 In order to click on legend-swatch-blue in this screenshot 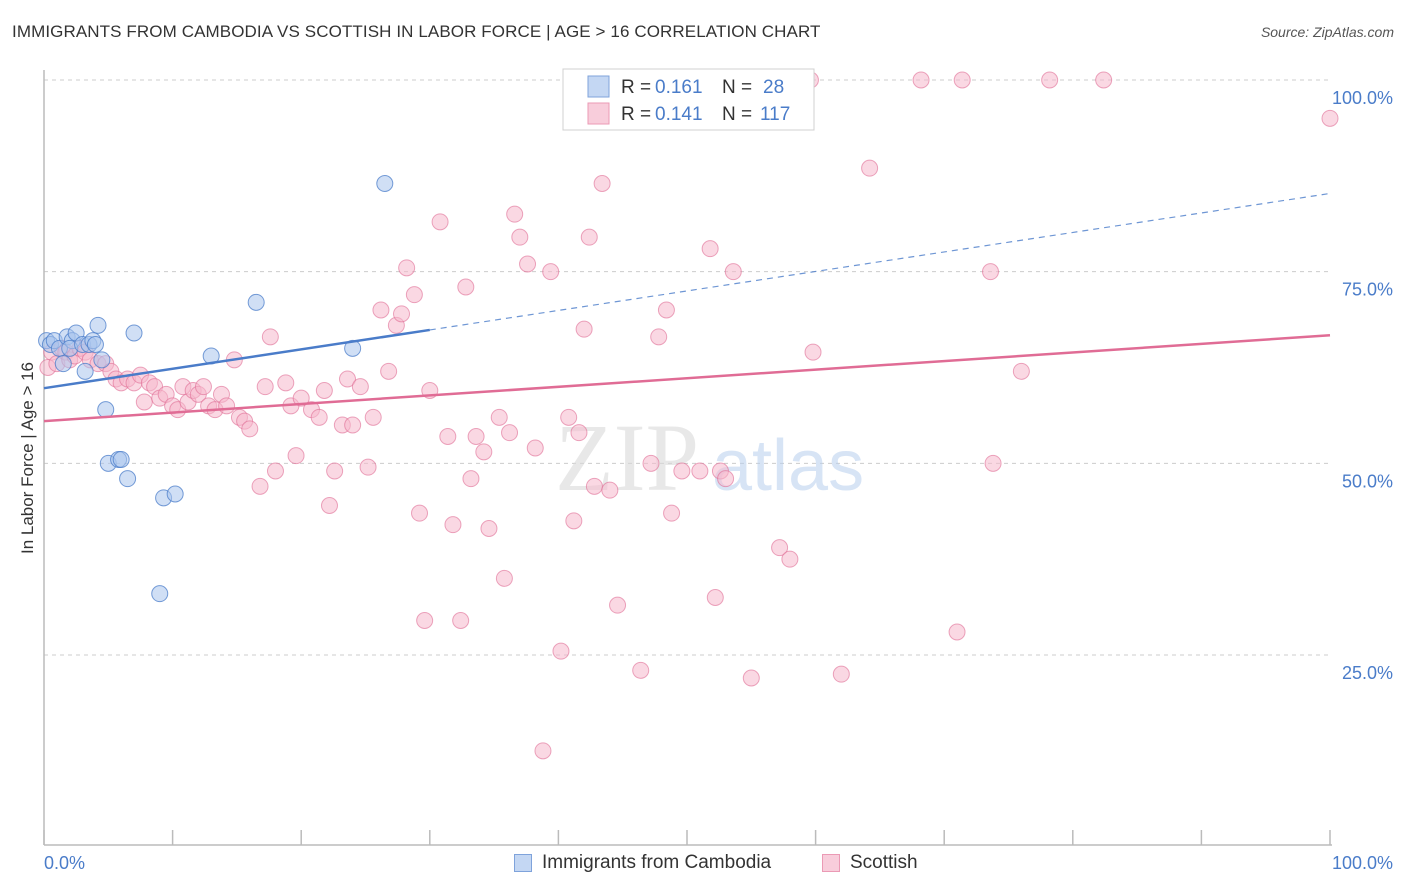, I will do `click(598, 86)`.